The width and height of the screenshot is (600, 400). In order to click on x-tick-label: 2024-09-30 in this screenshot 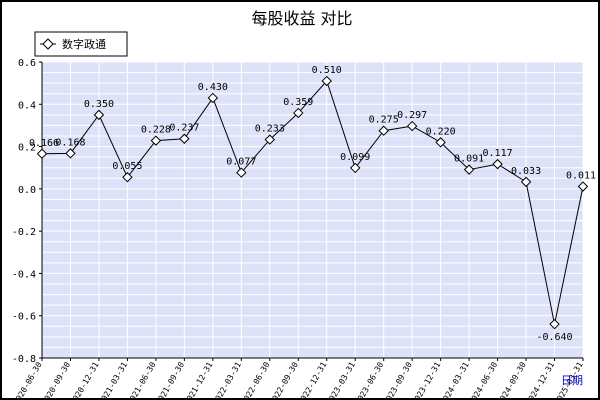, I will do `click(512, 379)`.